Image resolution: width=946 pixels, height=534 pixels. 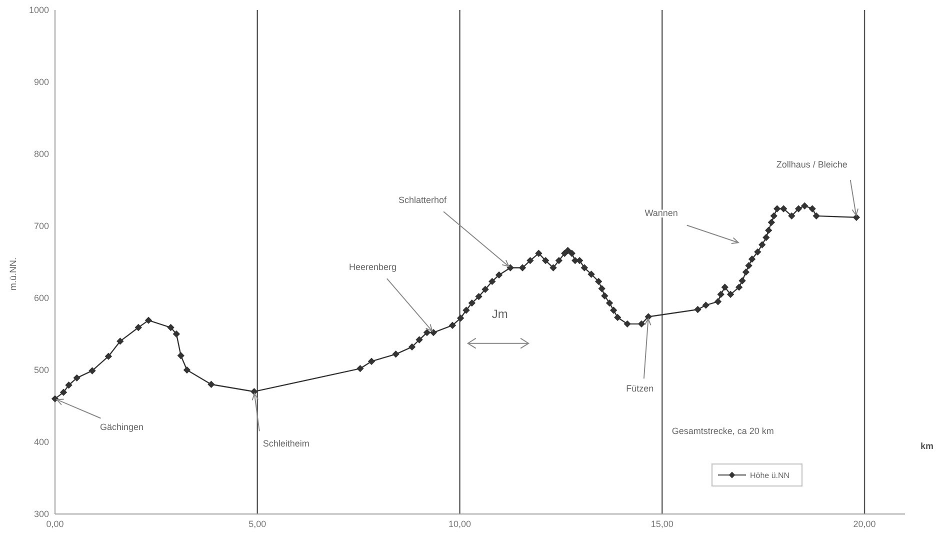 I want to click on x-tick-label: 5,00, so click(x=257, y=524).